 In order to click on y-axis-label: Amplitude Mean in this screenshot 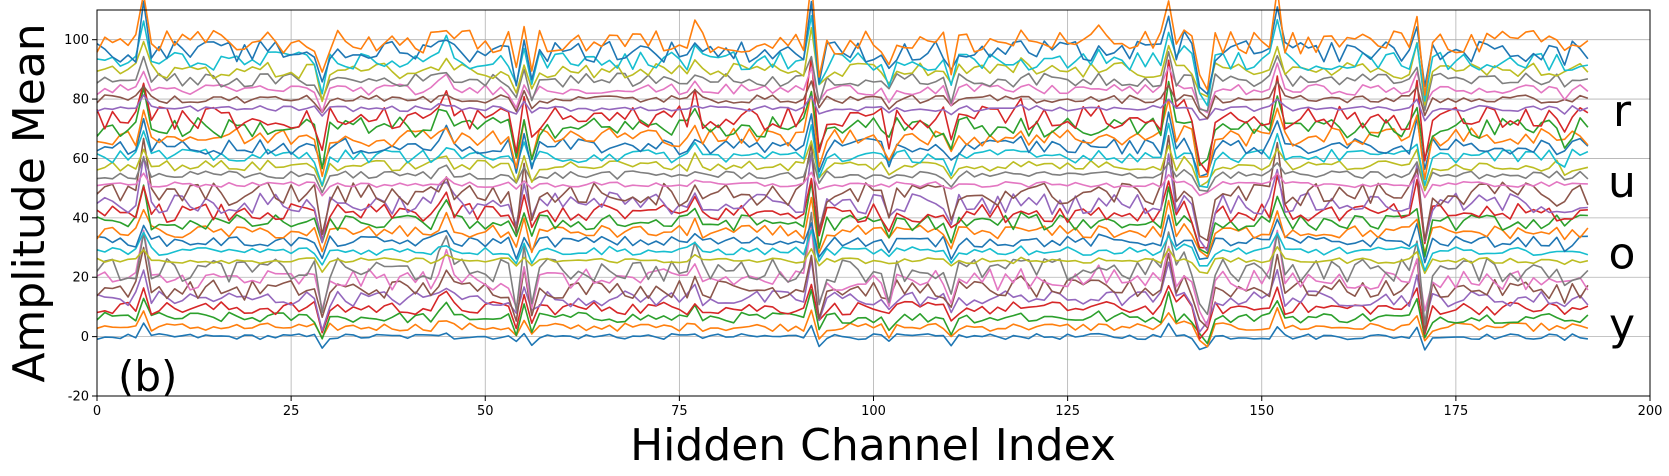, I will do `click(29, 202)`.